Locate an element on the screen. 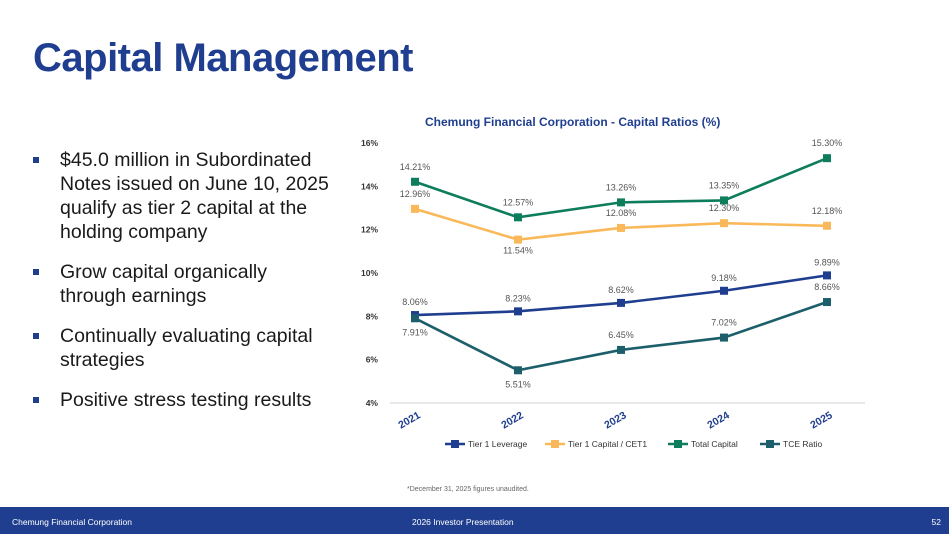 This screenshot has height=534, width=949. footer-presentation: 2026 Investor Presentation is located at coordinates (463, 522).